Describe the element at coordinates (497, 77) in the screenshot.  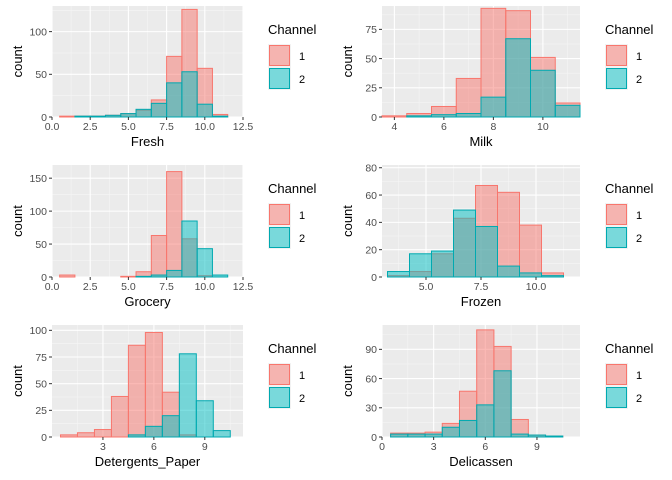
I see `histogram-panel-milk: 4 6 8 10 0 25 50 75 Milk count Channel 1 2` at that location.